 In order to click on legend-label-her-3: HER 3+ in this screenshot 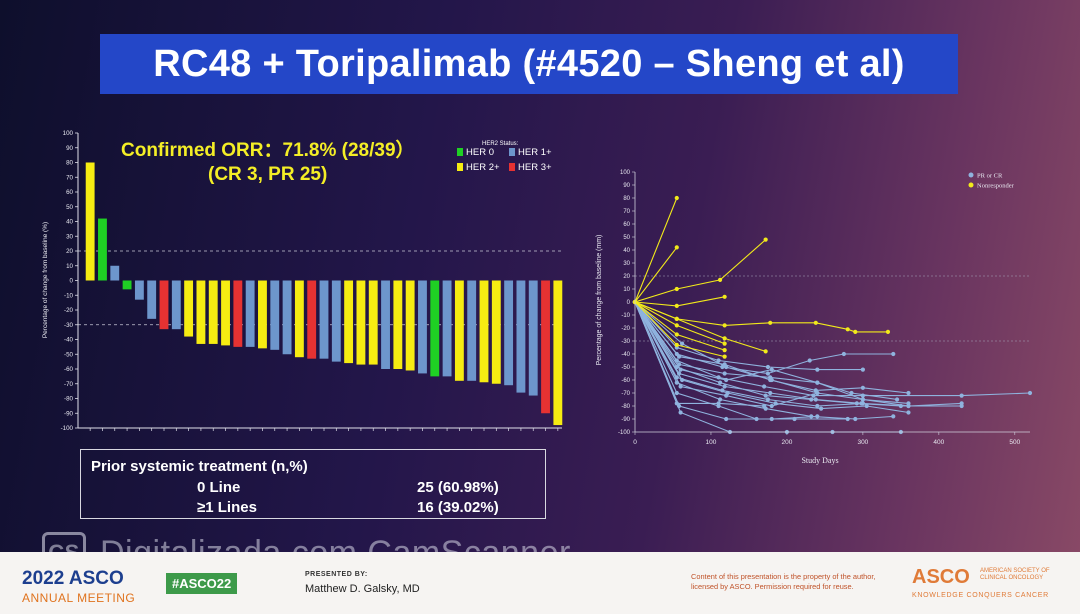, I will do `click(535, 167)`.